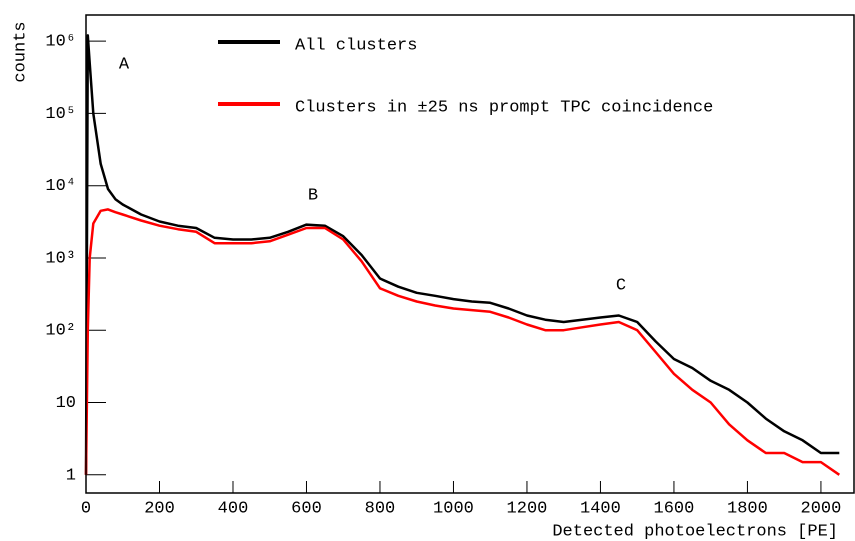 The height and width of the screenshot is (541, 855). What do you see at coordinates (60, 331) in the screenshot?
I see `y-tick-label: 10²` at bounding box center [60, 331].